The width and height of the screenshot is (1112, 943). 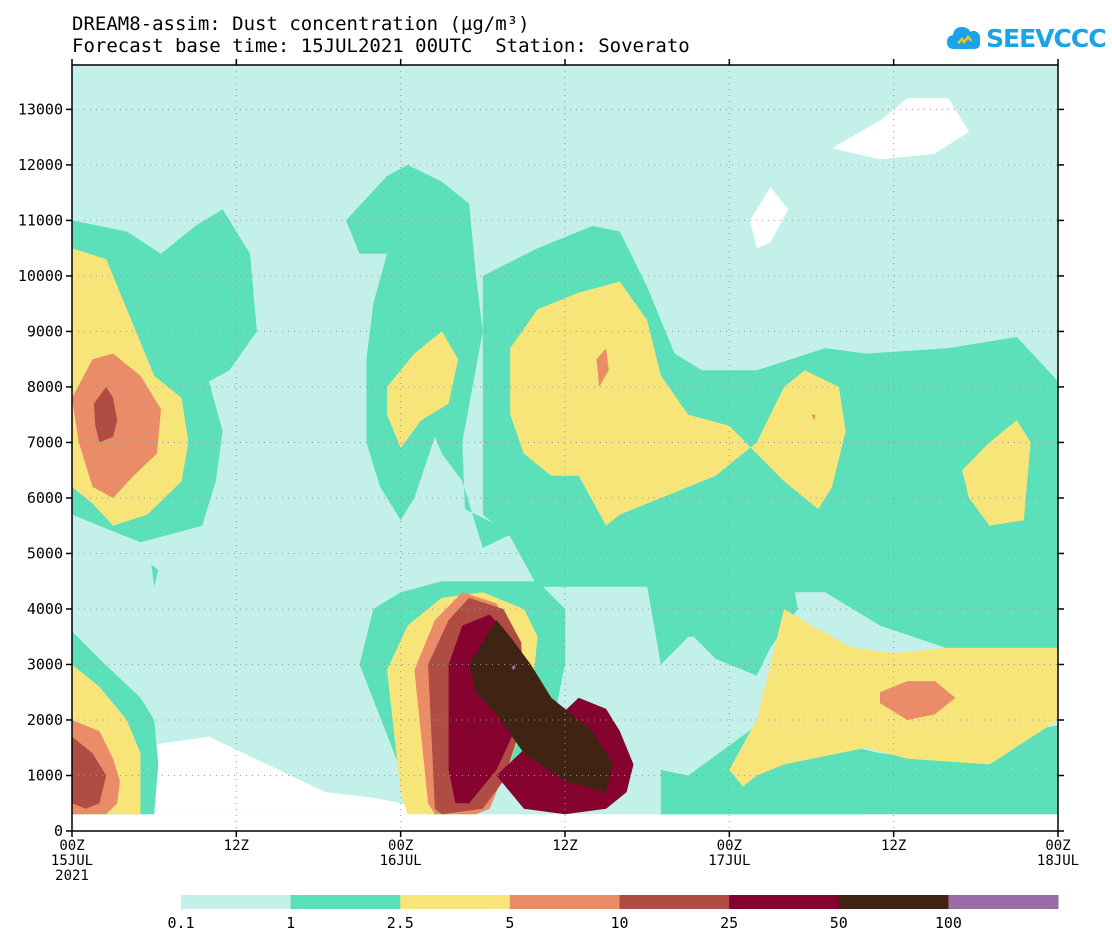 I want to click on colorbar-label: 100, so click(x=948, y=923).